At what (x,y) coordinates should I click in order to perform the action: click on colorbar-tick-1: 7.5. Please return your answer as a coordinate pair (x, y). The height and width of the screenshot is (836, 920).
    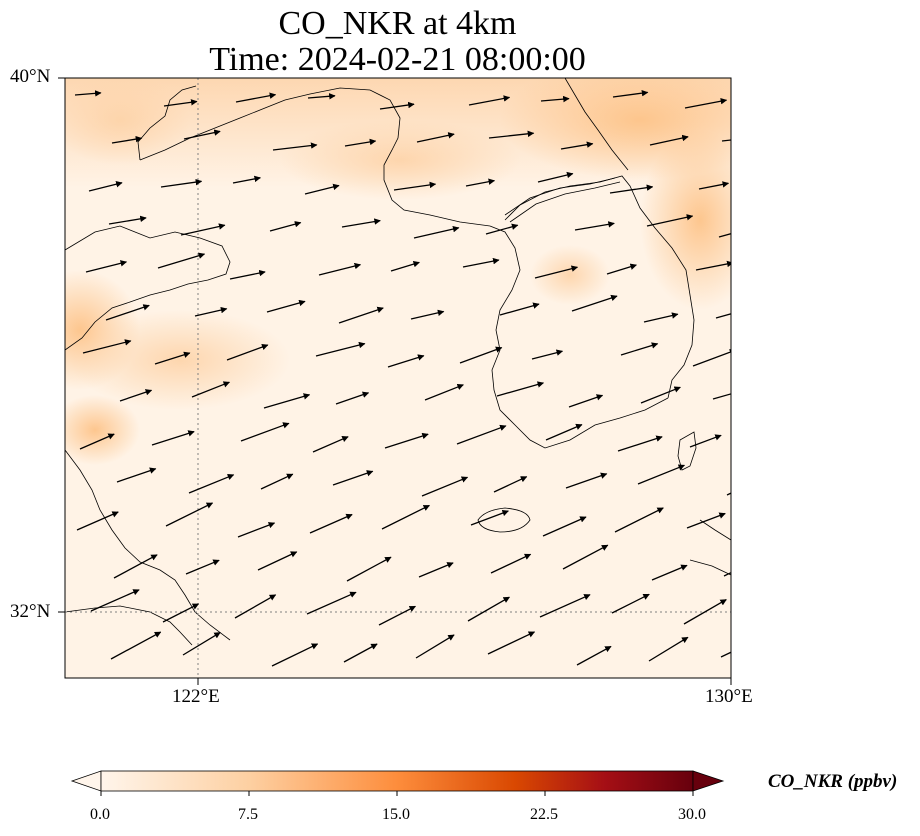
    Looking at the image, I should click on (248, 814).